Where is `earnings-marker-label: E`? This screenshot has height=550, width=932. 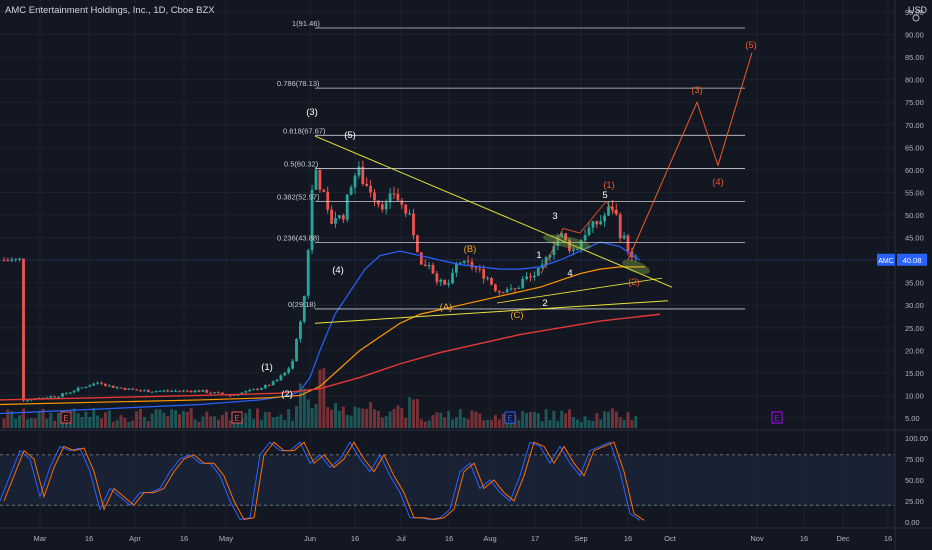
earnings-marker-label: E is located at coordinates (776, 418).